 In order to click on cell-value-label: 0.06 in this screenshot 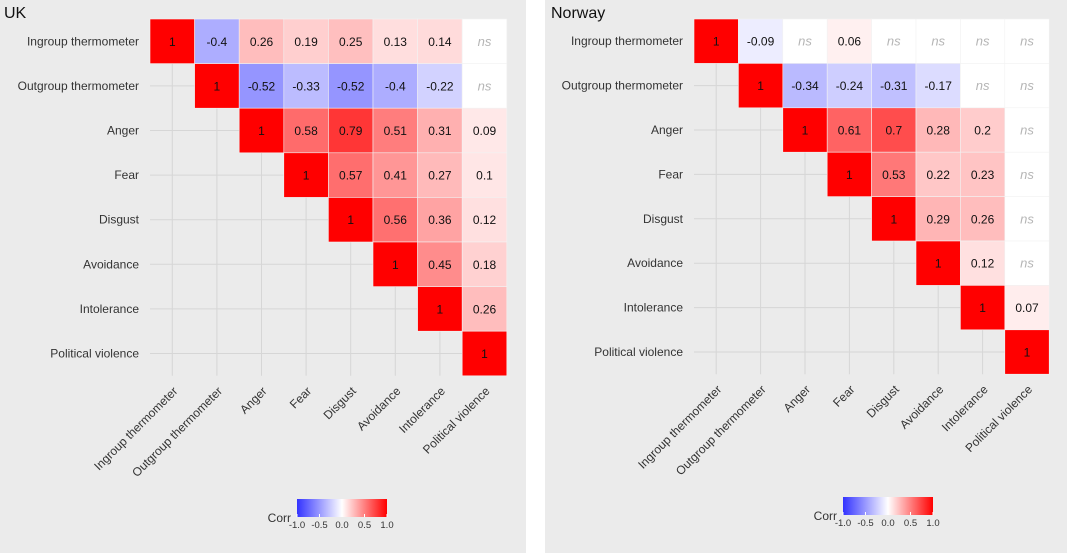, I will do `click(850, 42)`.